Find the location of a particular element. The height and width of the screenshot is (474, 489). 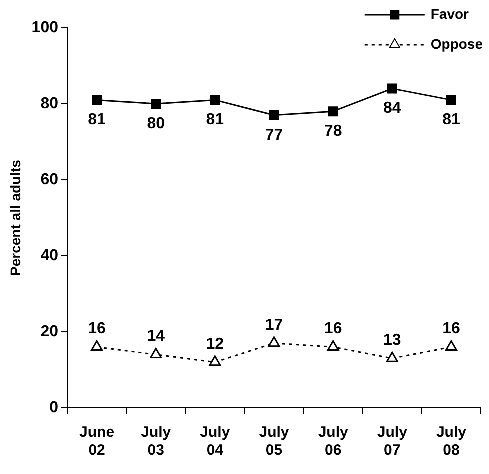

legend-label: Favor is located at coordinates (450, 14).